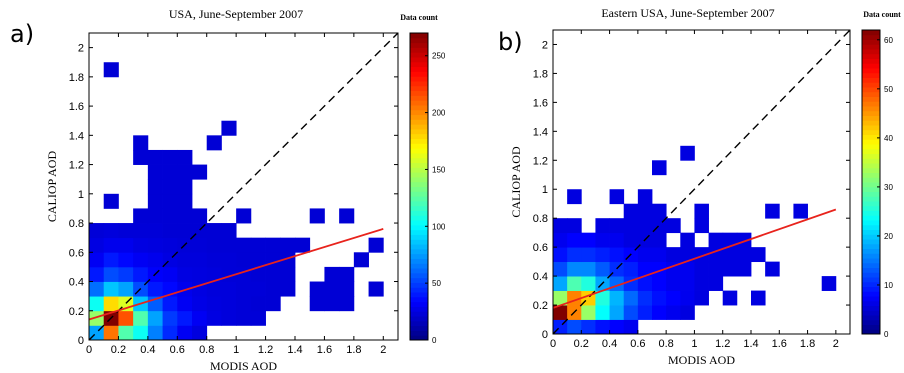 This screenshot has height=373, width=904. What do you see at coordinates (419, 17) in the screenshot?
I see `colorbar-label: Data count` at bounding box center [419, 17].